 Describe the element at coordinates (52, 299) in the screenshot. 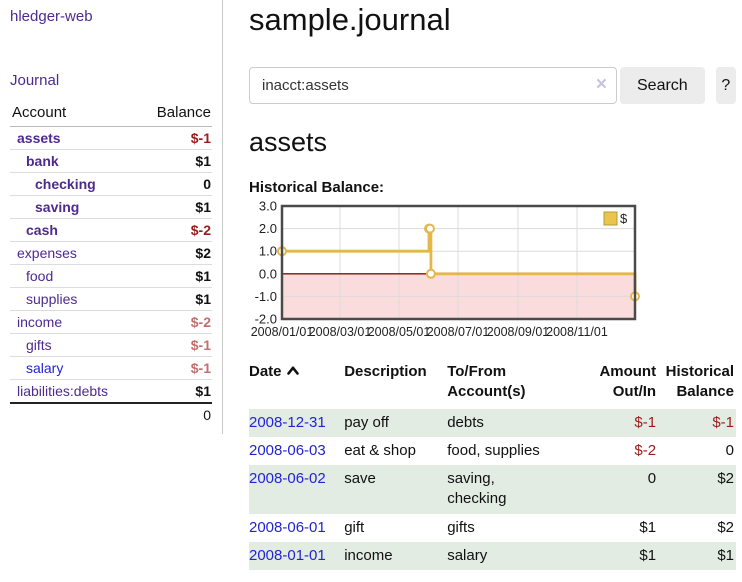

I see `account-link: supplies` at that location.